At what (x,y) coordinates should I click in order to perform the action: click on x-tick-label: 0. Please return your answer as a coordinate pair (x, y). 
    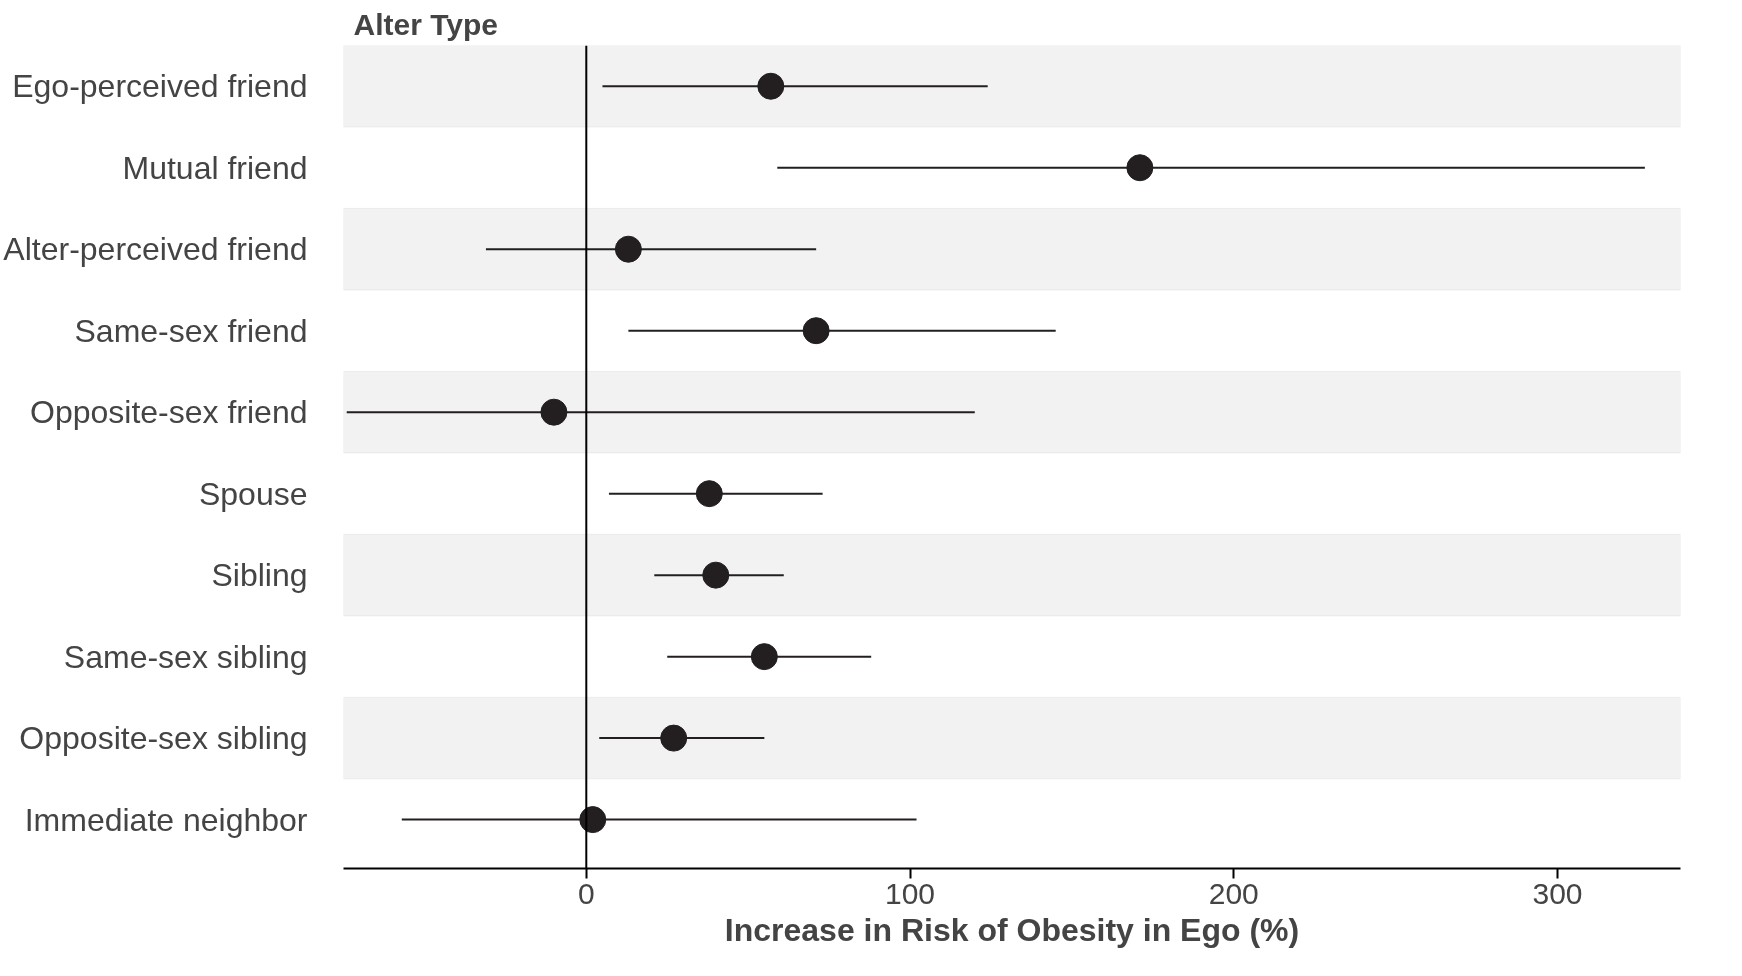
    Looking at the image, I should click on (586, 893).